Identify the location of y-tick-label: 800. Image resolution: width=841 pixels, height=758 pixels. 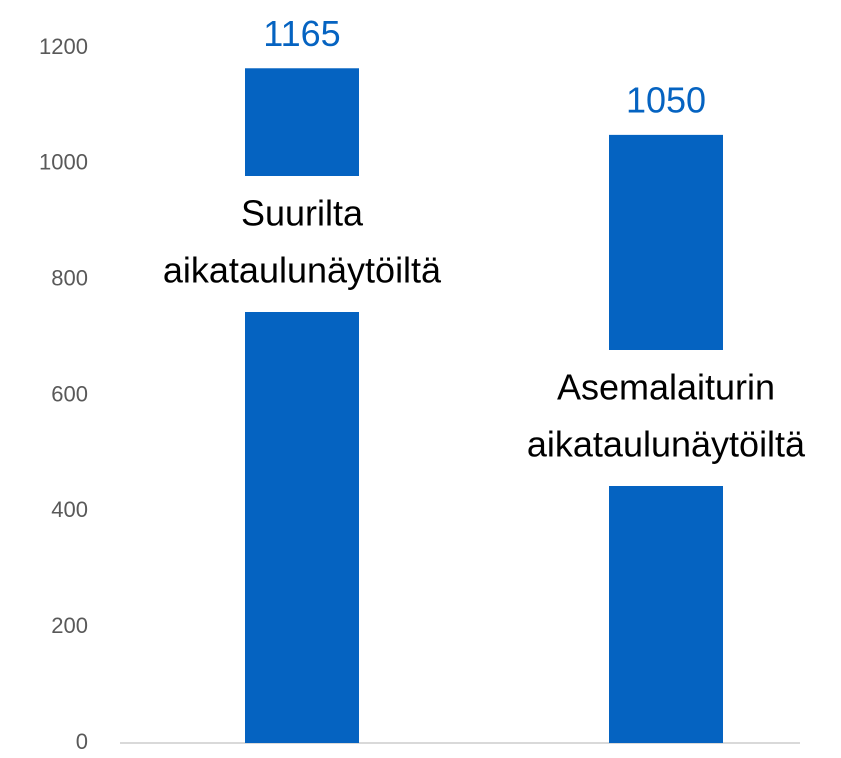
(69, 277).